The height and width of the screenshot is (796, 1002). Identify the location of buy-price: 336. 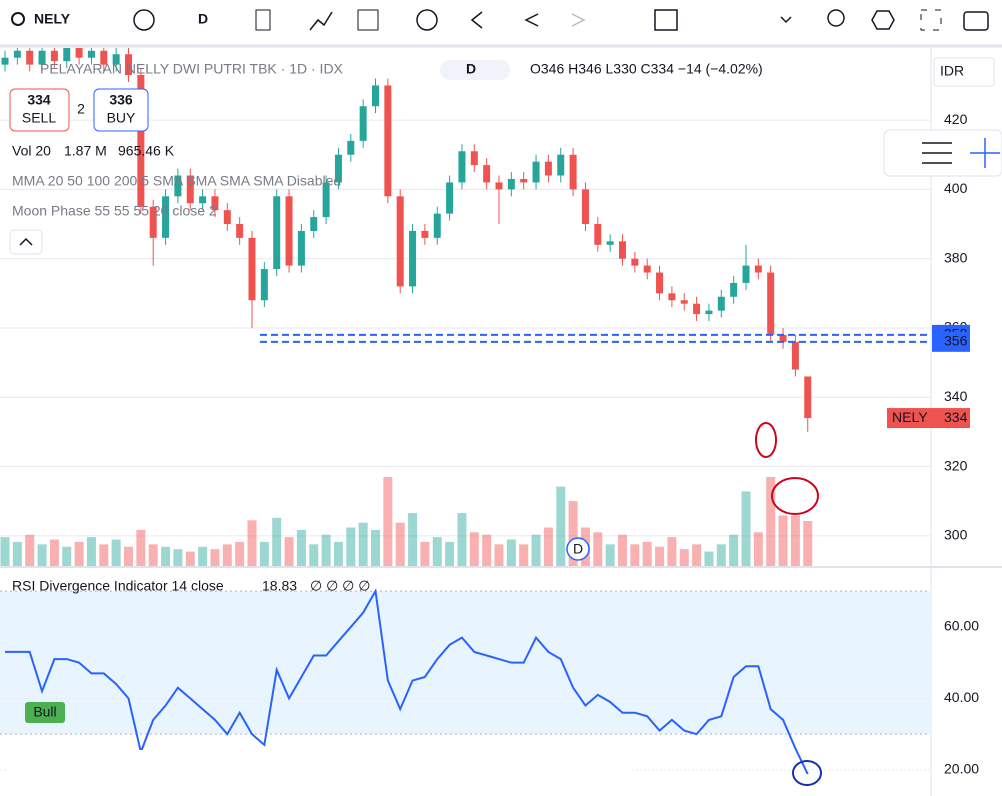
(121, 100).